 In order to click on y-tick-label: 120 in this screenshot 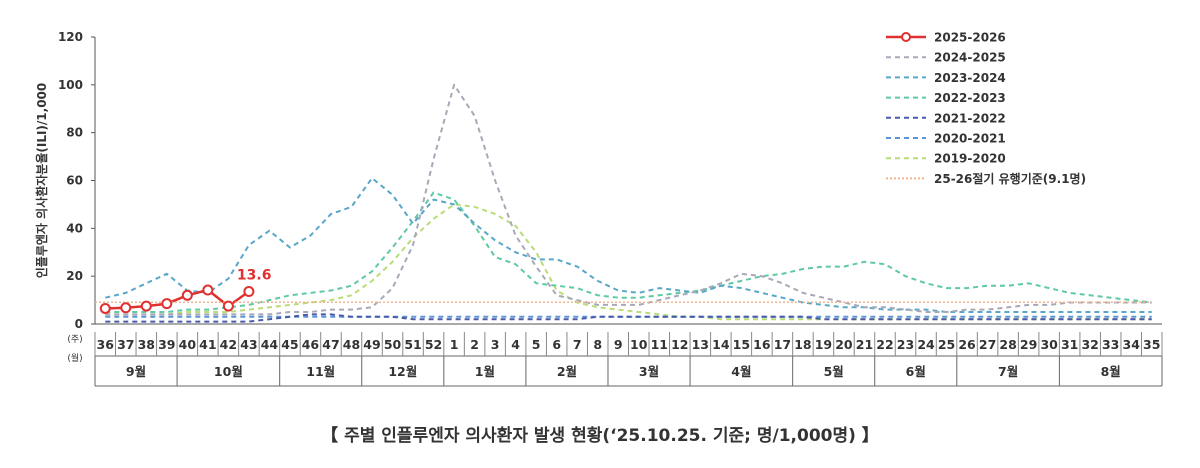, I will do `click(70, 37)`.